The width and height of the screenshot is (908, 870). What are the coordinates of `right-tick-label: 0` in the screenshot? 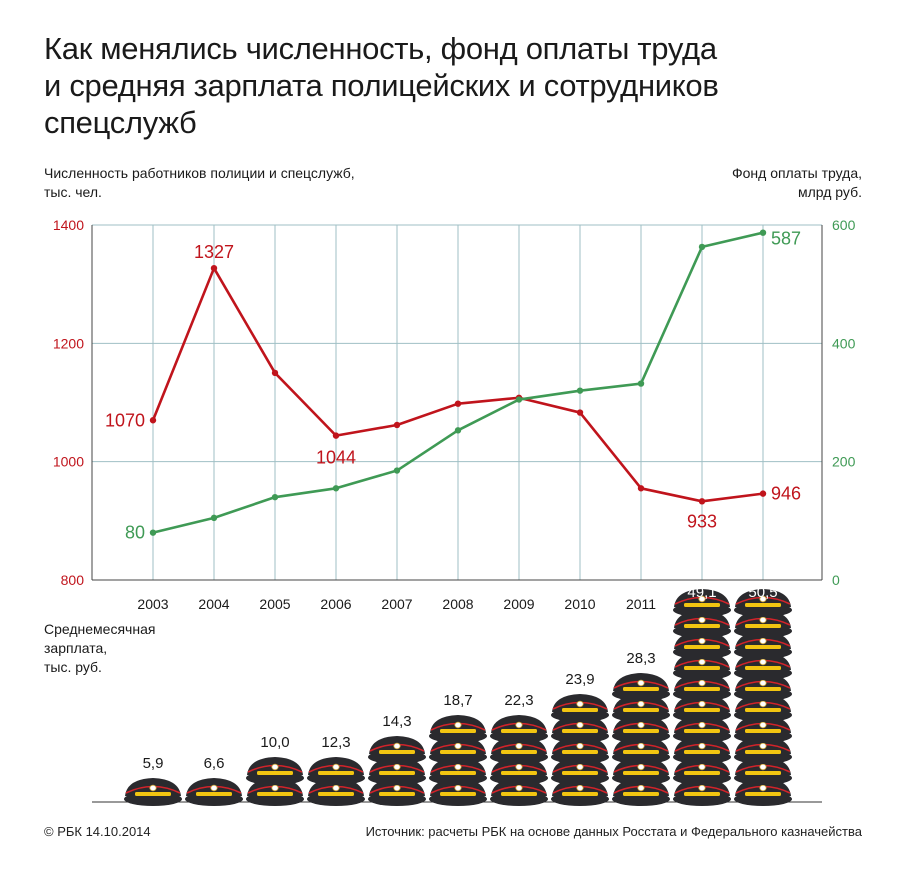 It's located at (836, 580).